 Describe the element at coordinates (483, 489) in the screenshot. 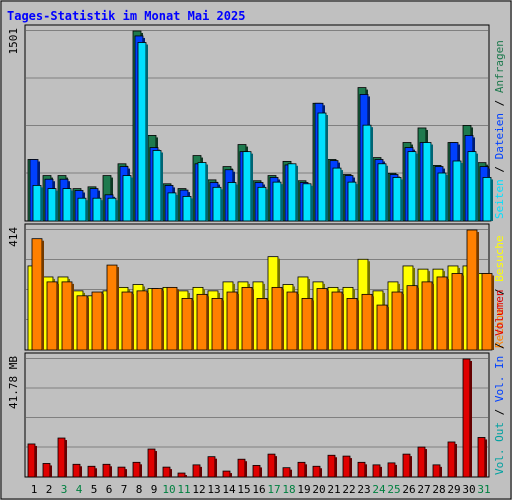

I see `x-tick-label-day-31: 31` at that location.